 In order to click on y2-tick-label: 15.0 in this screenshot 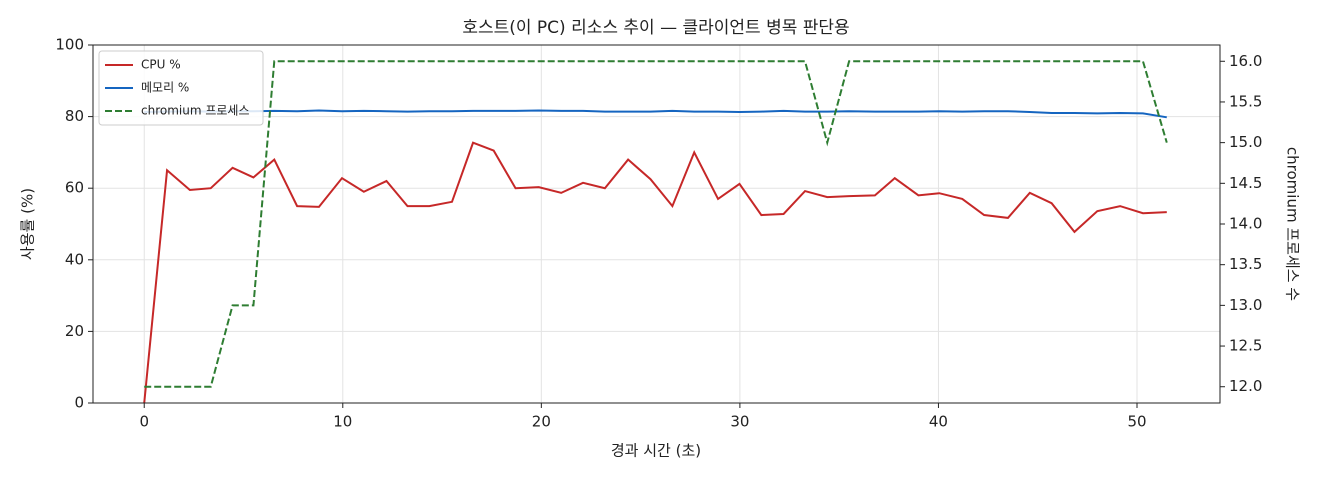, I will do `click(1245, 142)`.